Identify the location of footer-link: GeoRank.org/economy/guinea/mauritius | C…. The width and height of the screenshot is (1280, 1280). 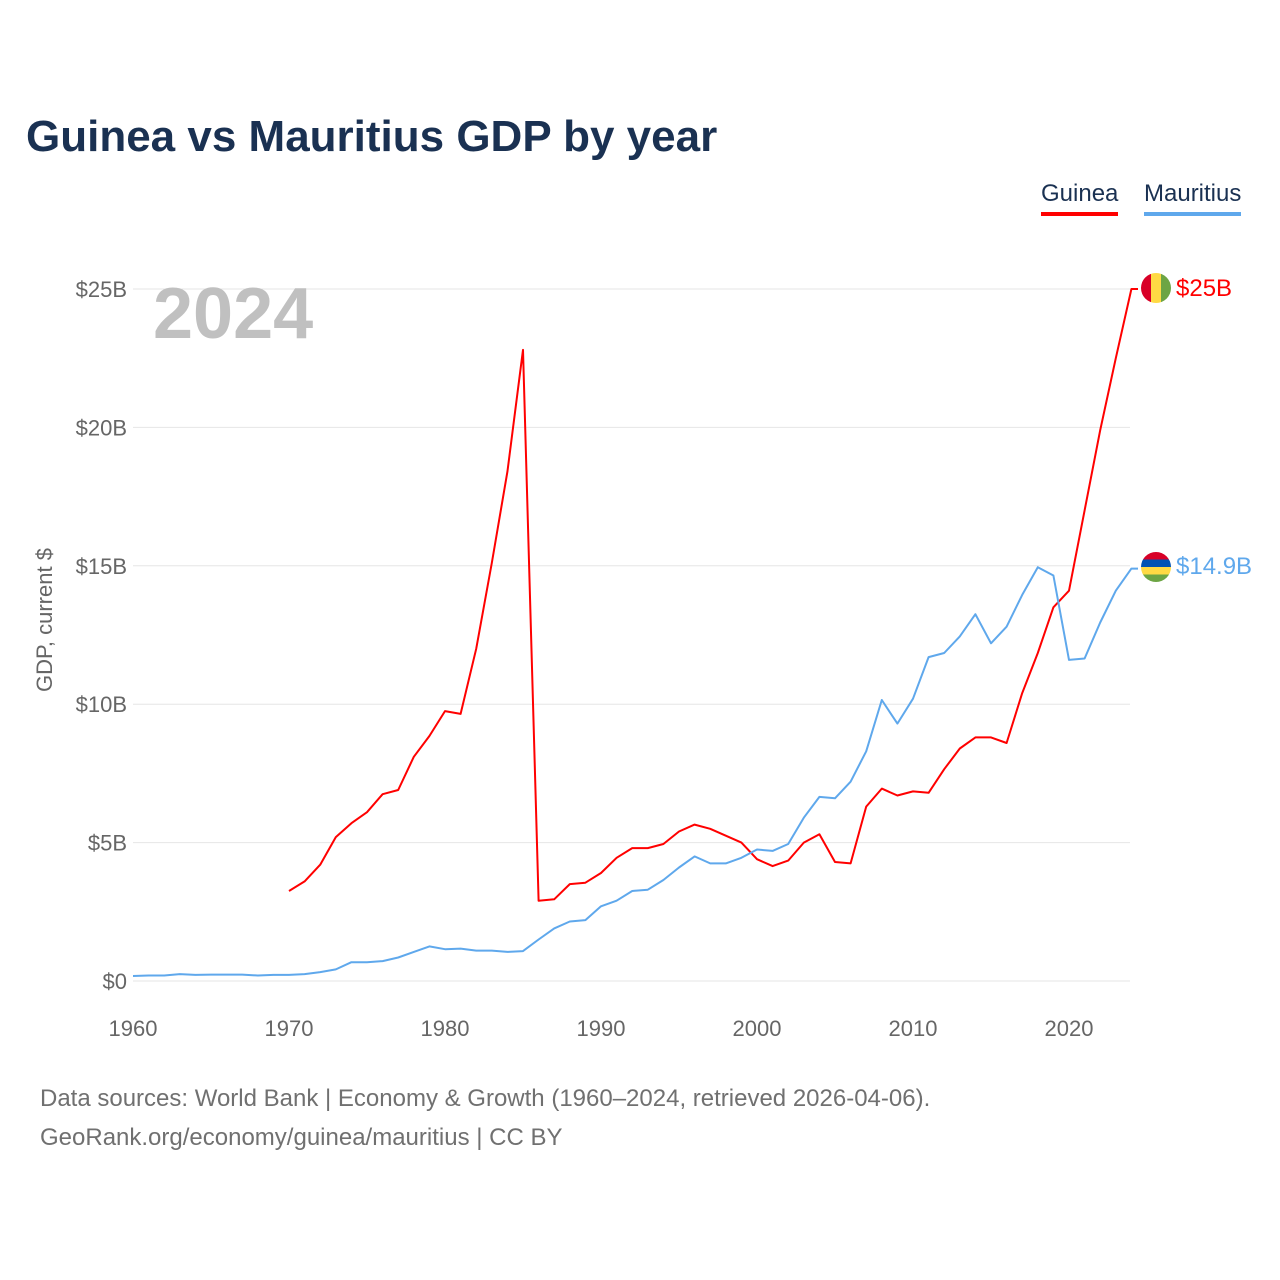
(301, 1137).